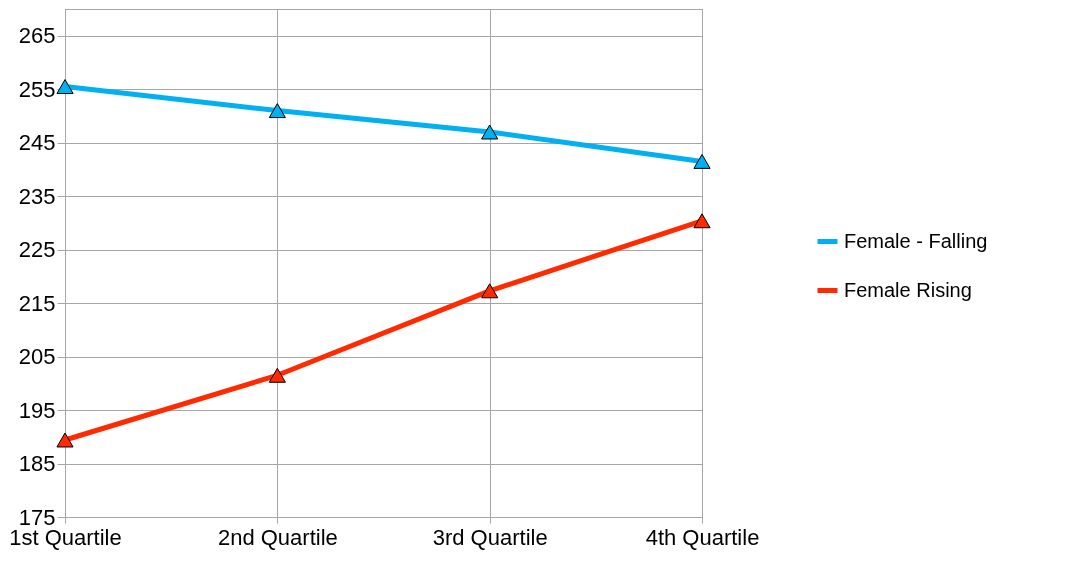 The height and width of the screenshot is (566, 1065). Describe the element at coordinates (37, 464) in the screenshot. I see `y-tick-label: 185` at that location.